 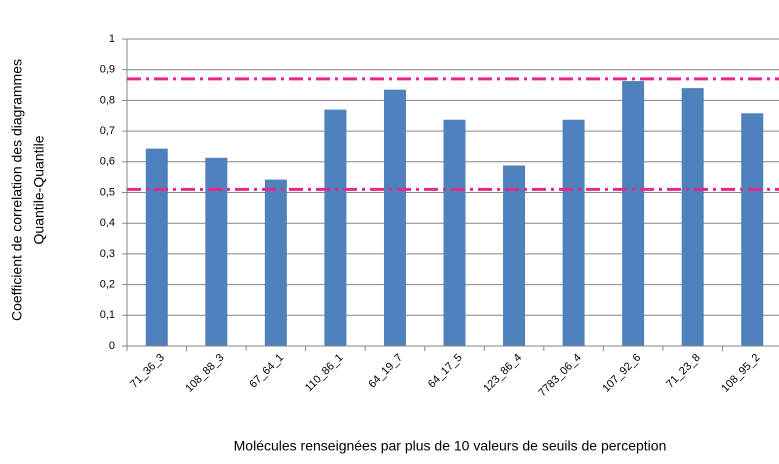 What do you see at coordinates (559, 375) in the screenshot?
I see `x-tick-label: 7783_06_4` at bounding box center [559, 375].